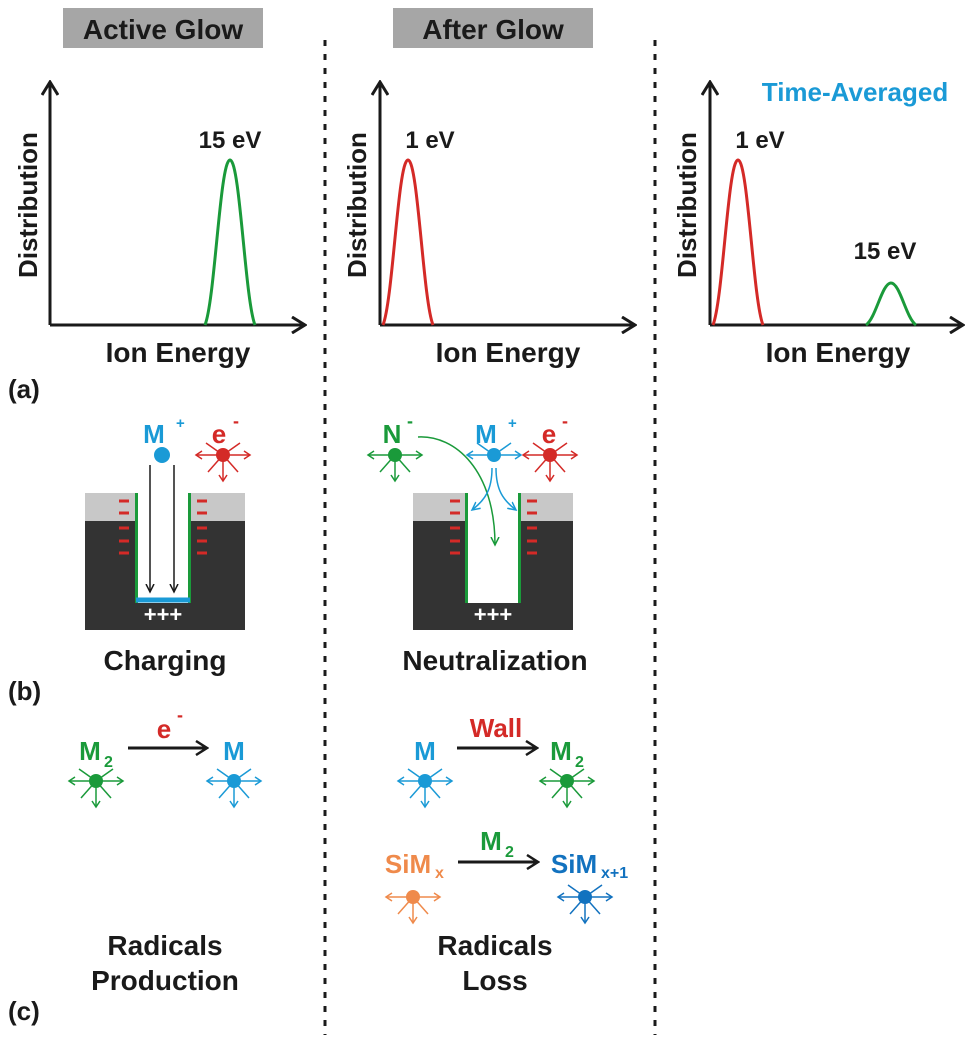 Image resolution: width=969 pixels, height=1038 pixels. I want to click on caption-charging: Charging, so click(165, 660).